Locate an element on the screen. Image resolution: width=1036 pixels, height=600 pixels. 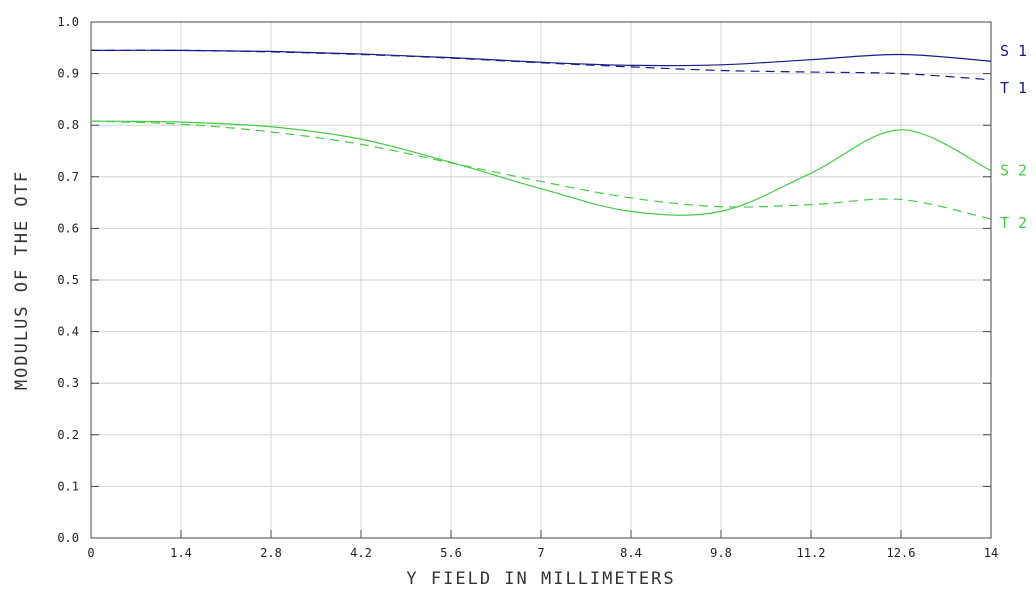
x-tick-label: 4.2 is located at coordinates (361, 553).